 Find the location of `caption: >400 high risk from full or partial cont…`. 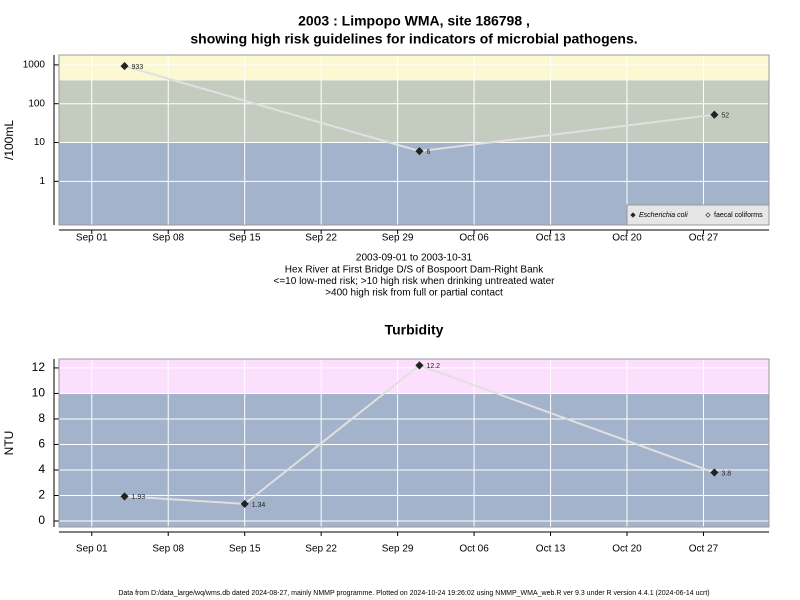

caption: >400 high risk from full or partial cont… is located at coordinates (414, 293).